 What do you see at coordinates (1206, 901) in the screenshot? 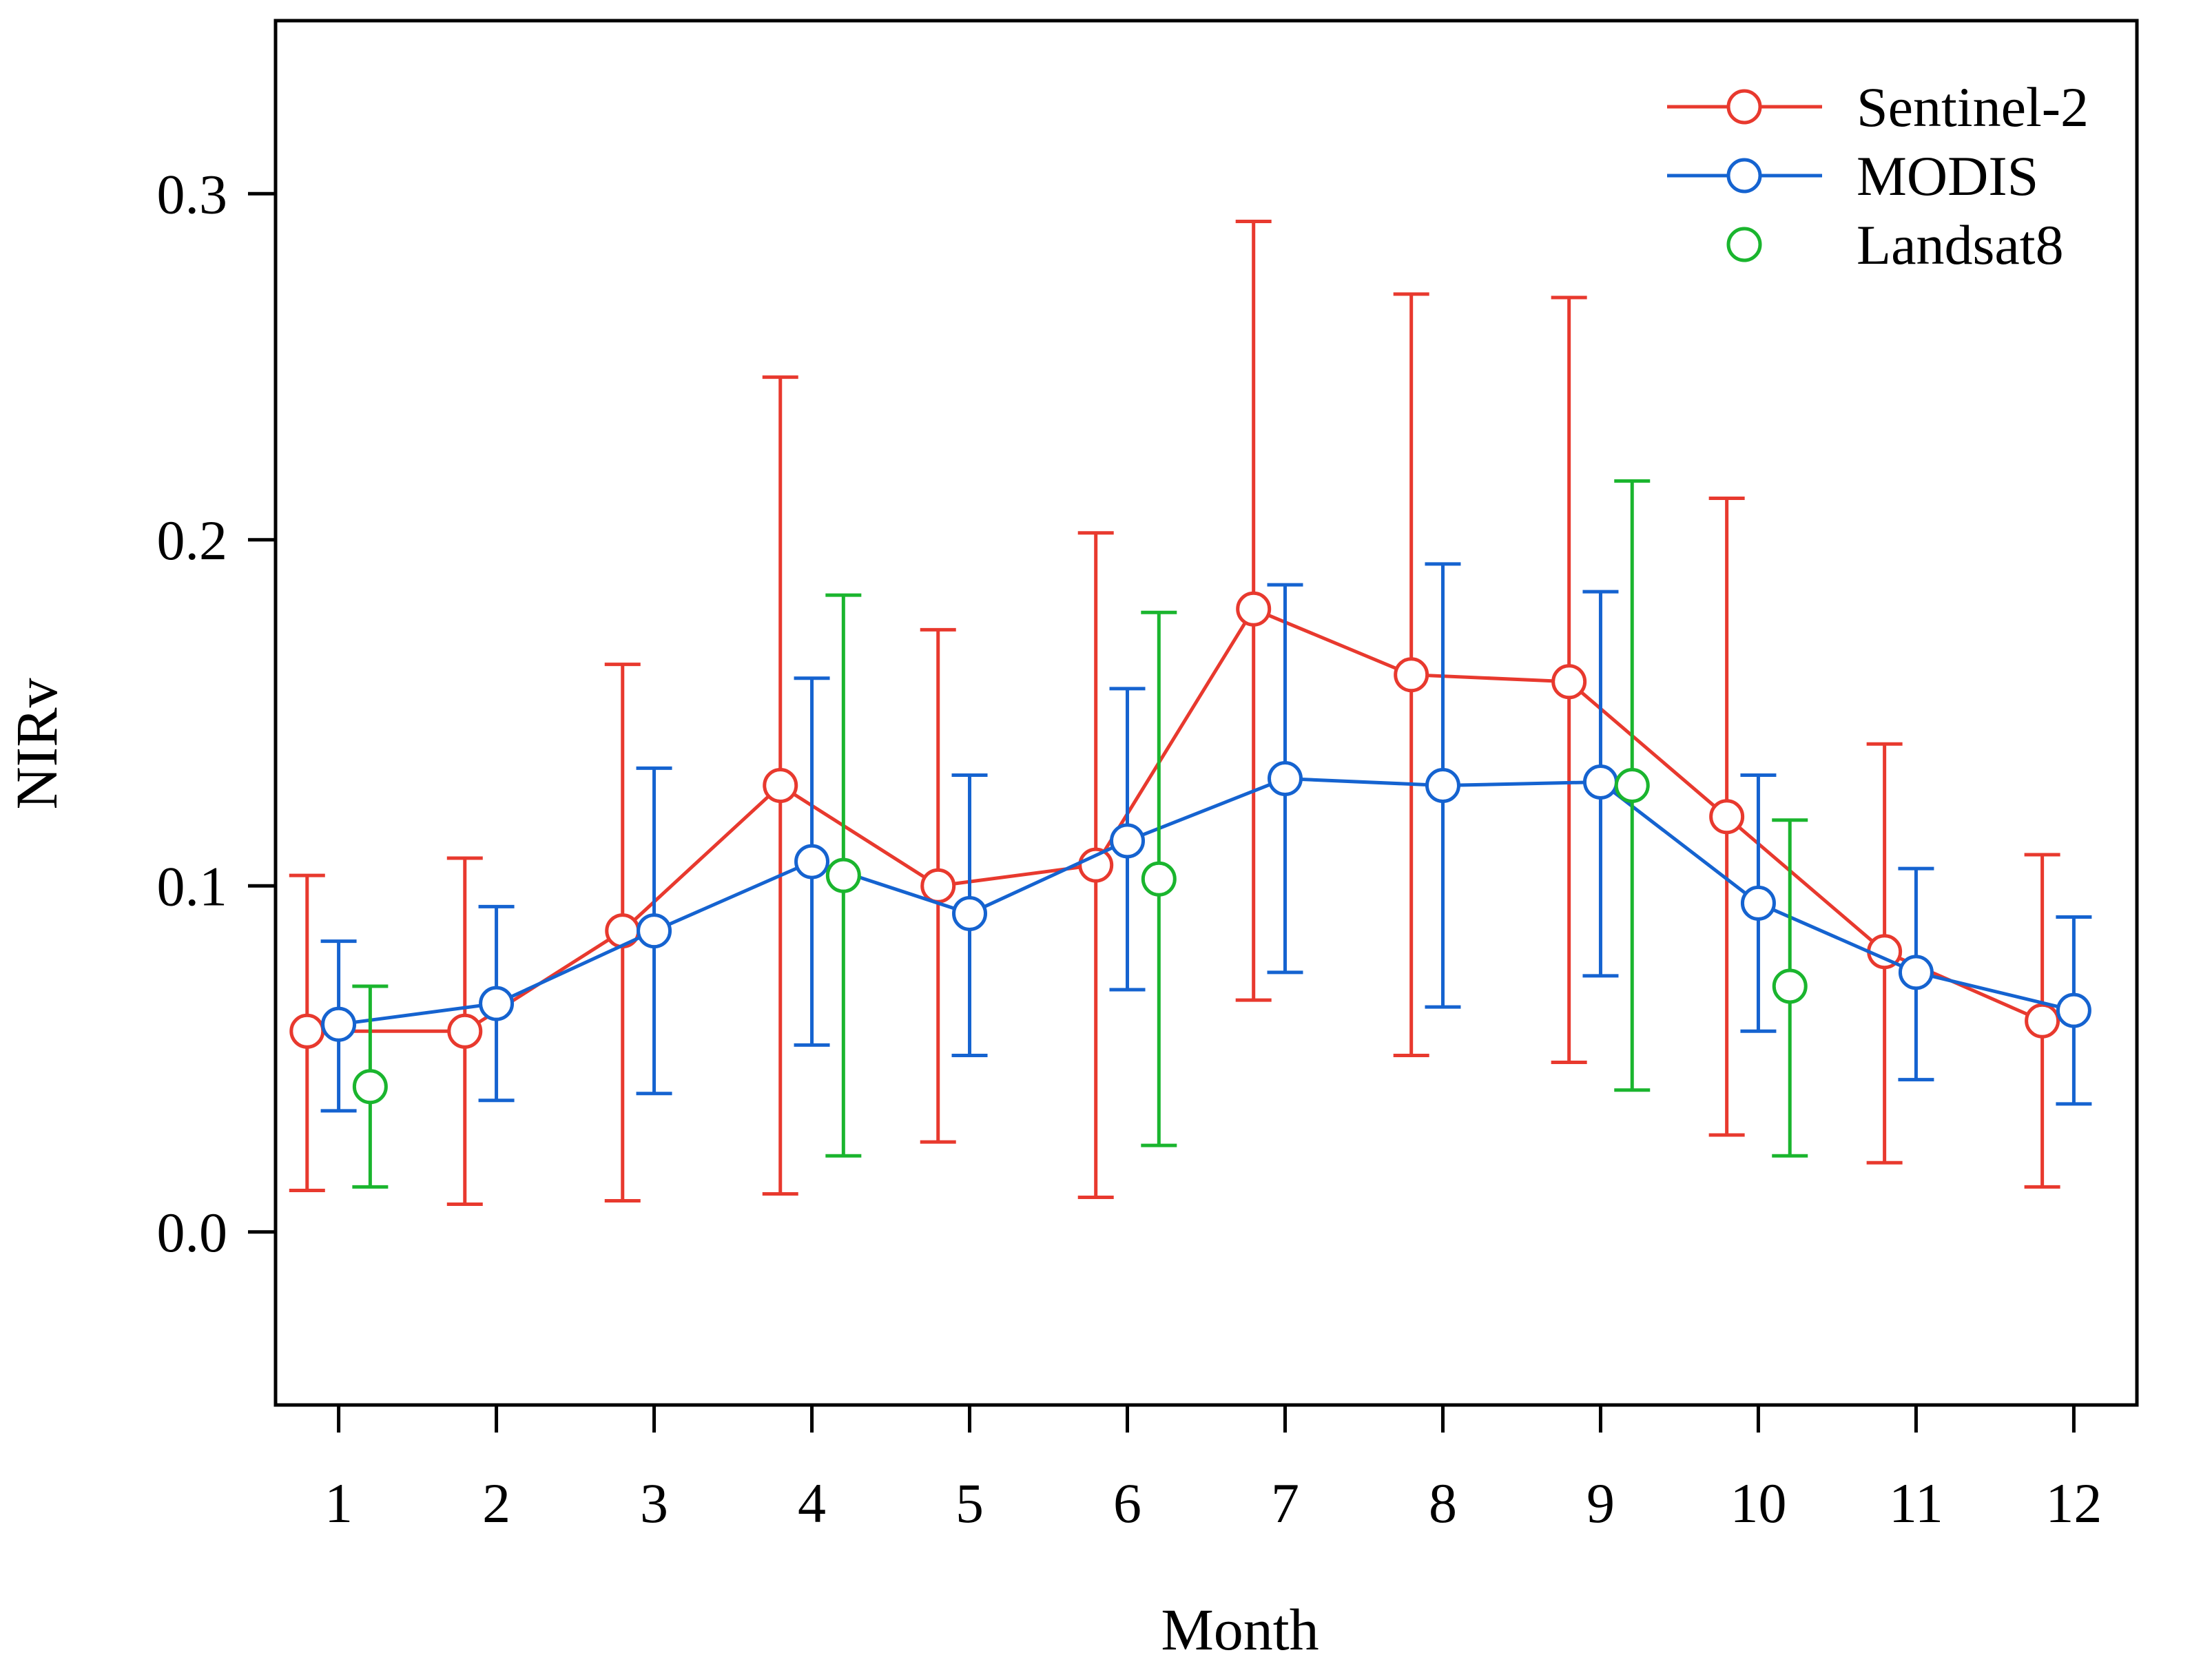
I see `modis-line` at bounding box center [1206, 901].